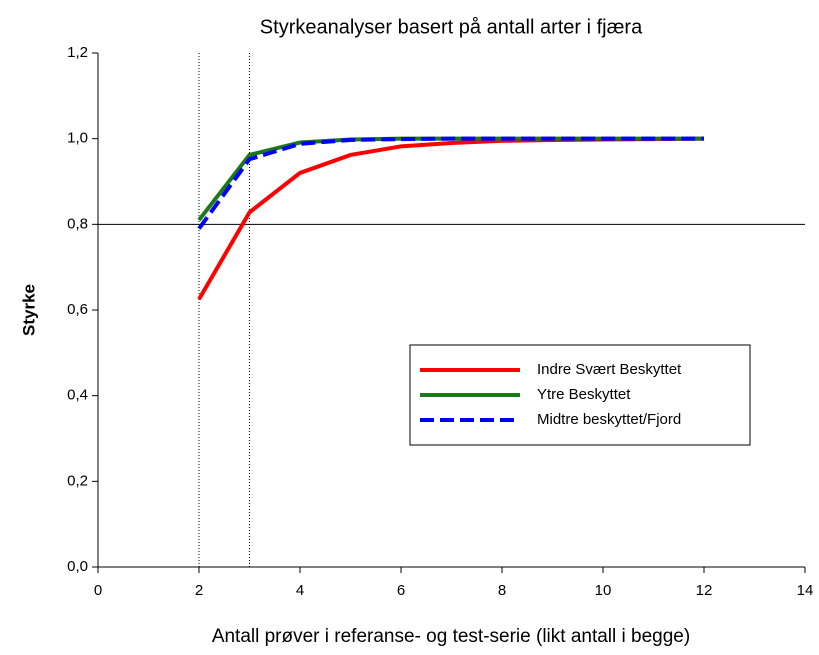  I want to click on x-tick-label: 12, so click(704, 590).